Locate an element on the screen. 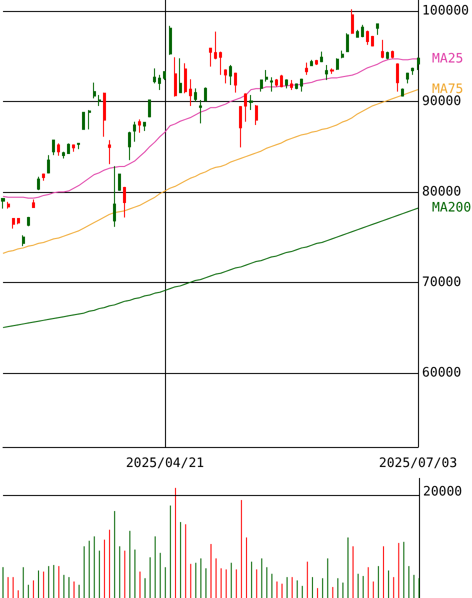 This screenshot has height=598, width=472. x-tick-label: 2025/07/03 is located at coordinates (418, 463).